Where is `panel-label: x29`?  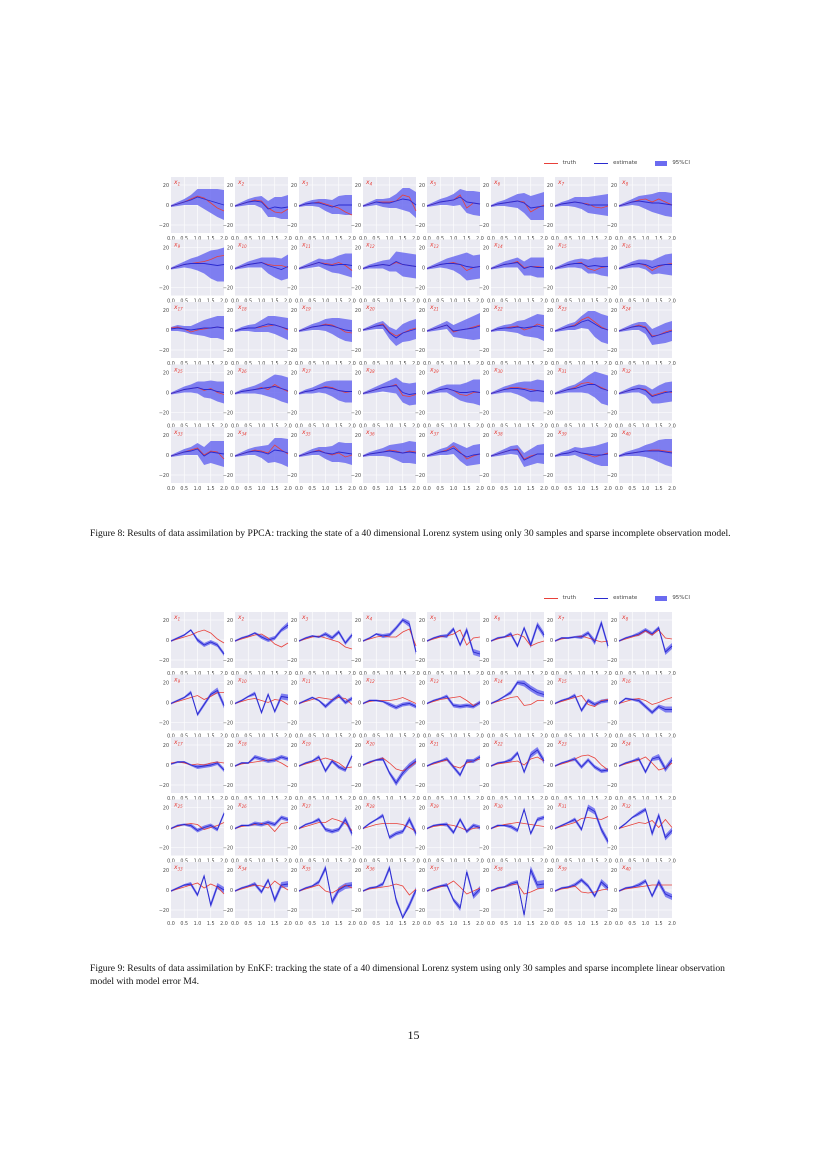
panel-label: x29 is located at coordinates (434, 371).